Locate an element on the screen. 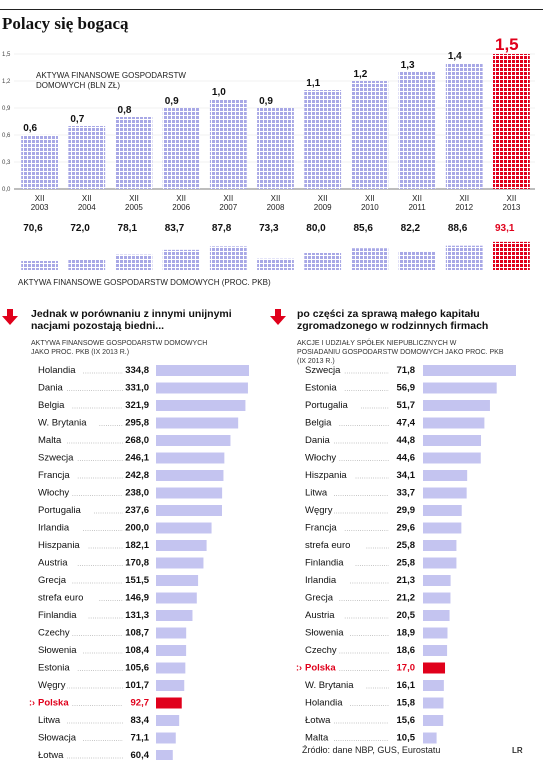 This screenshot has width=543, height=760. country-label: Finlandia is located at coordinates (57, 615).